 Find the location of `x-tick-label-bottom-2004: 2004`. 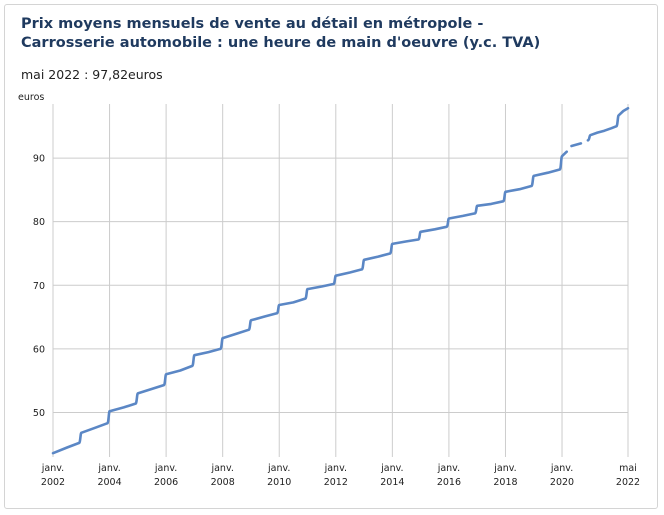

x-tick-label-bottom-2004: 2004 is located at coordinates (109, 482).